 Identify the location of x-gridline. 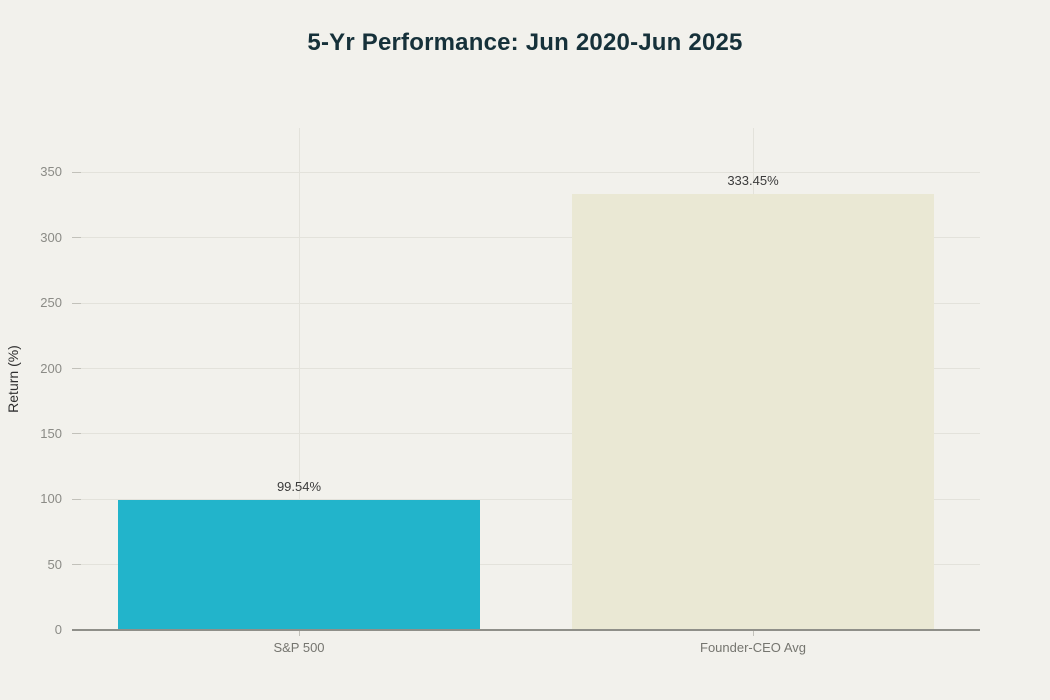
(299, 379).